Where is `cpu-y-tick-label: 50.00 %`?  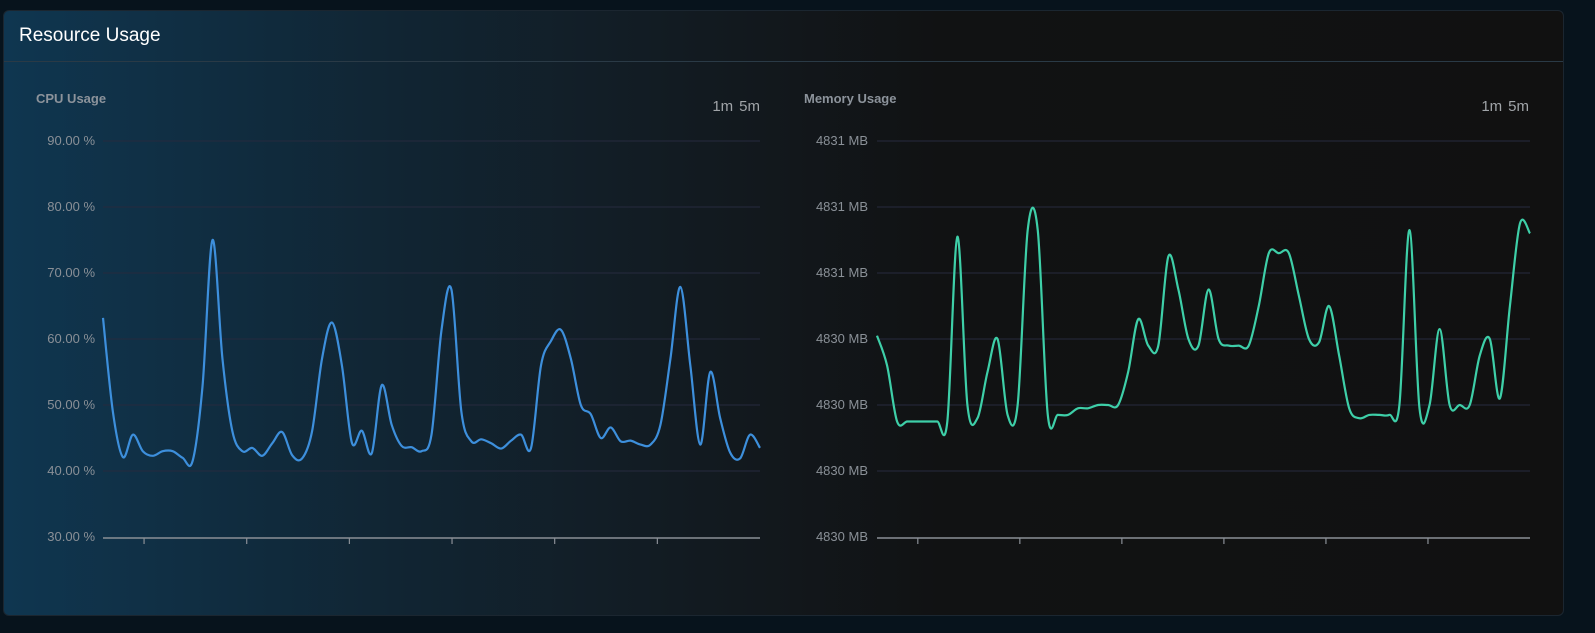 cpu-y-tick-label: 50.00 % is located at coordinates (71, 404).